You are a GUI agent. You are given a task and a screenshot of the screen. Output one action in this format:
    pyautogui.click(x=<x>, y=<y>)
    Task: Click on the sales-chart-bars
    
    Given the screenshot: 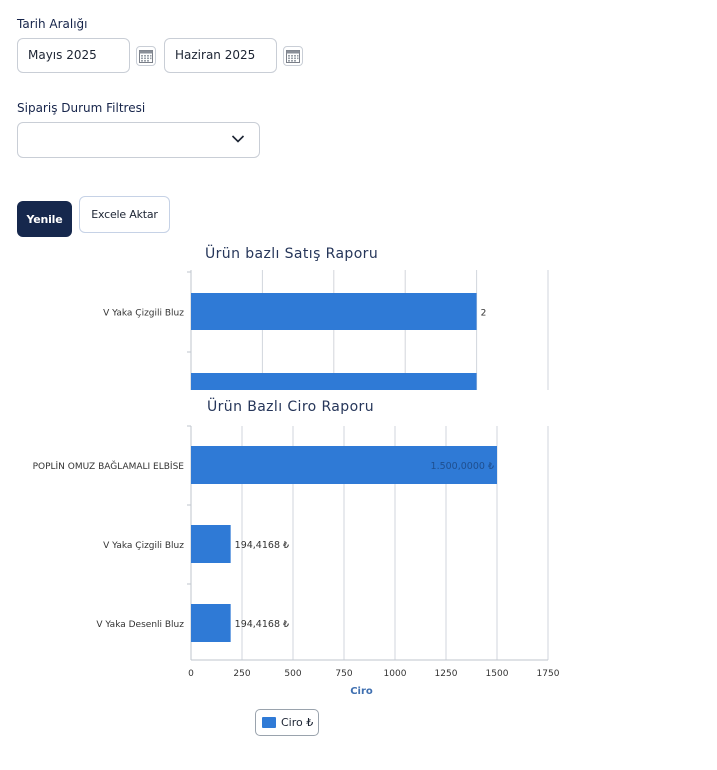 What is the action you would take?
    pyautogui.click(x=334, y=341)
    